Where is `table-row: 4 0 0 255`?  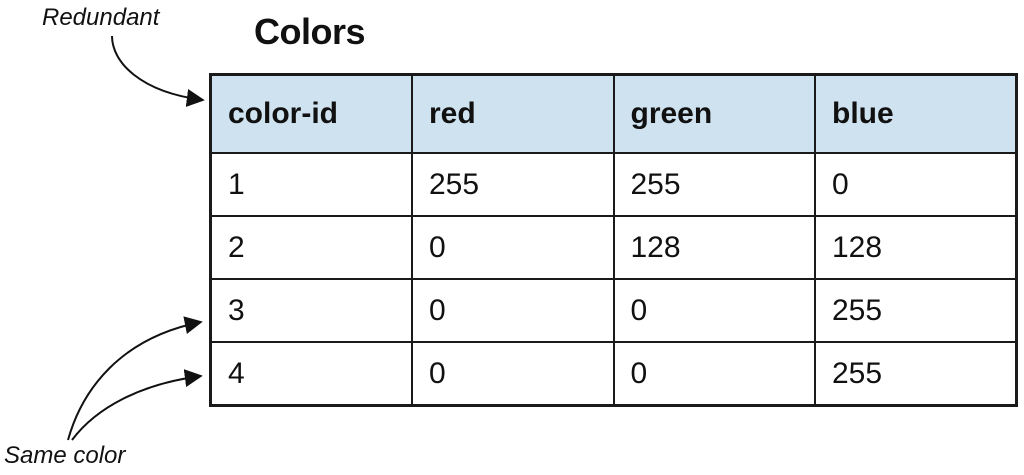 table-row: 4 0 0 255 is located at coordinates (613, 374).